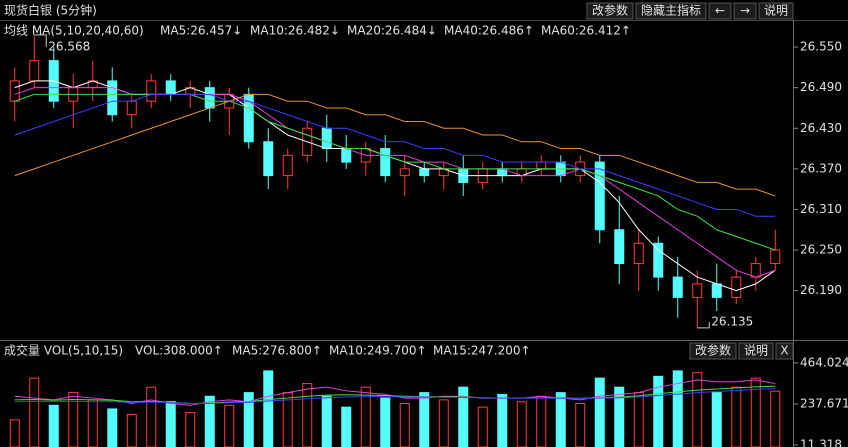  I want to click on button-label: 隐藏主指标, so click(671, 10).